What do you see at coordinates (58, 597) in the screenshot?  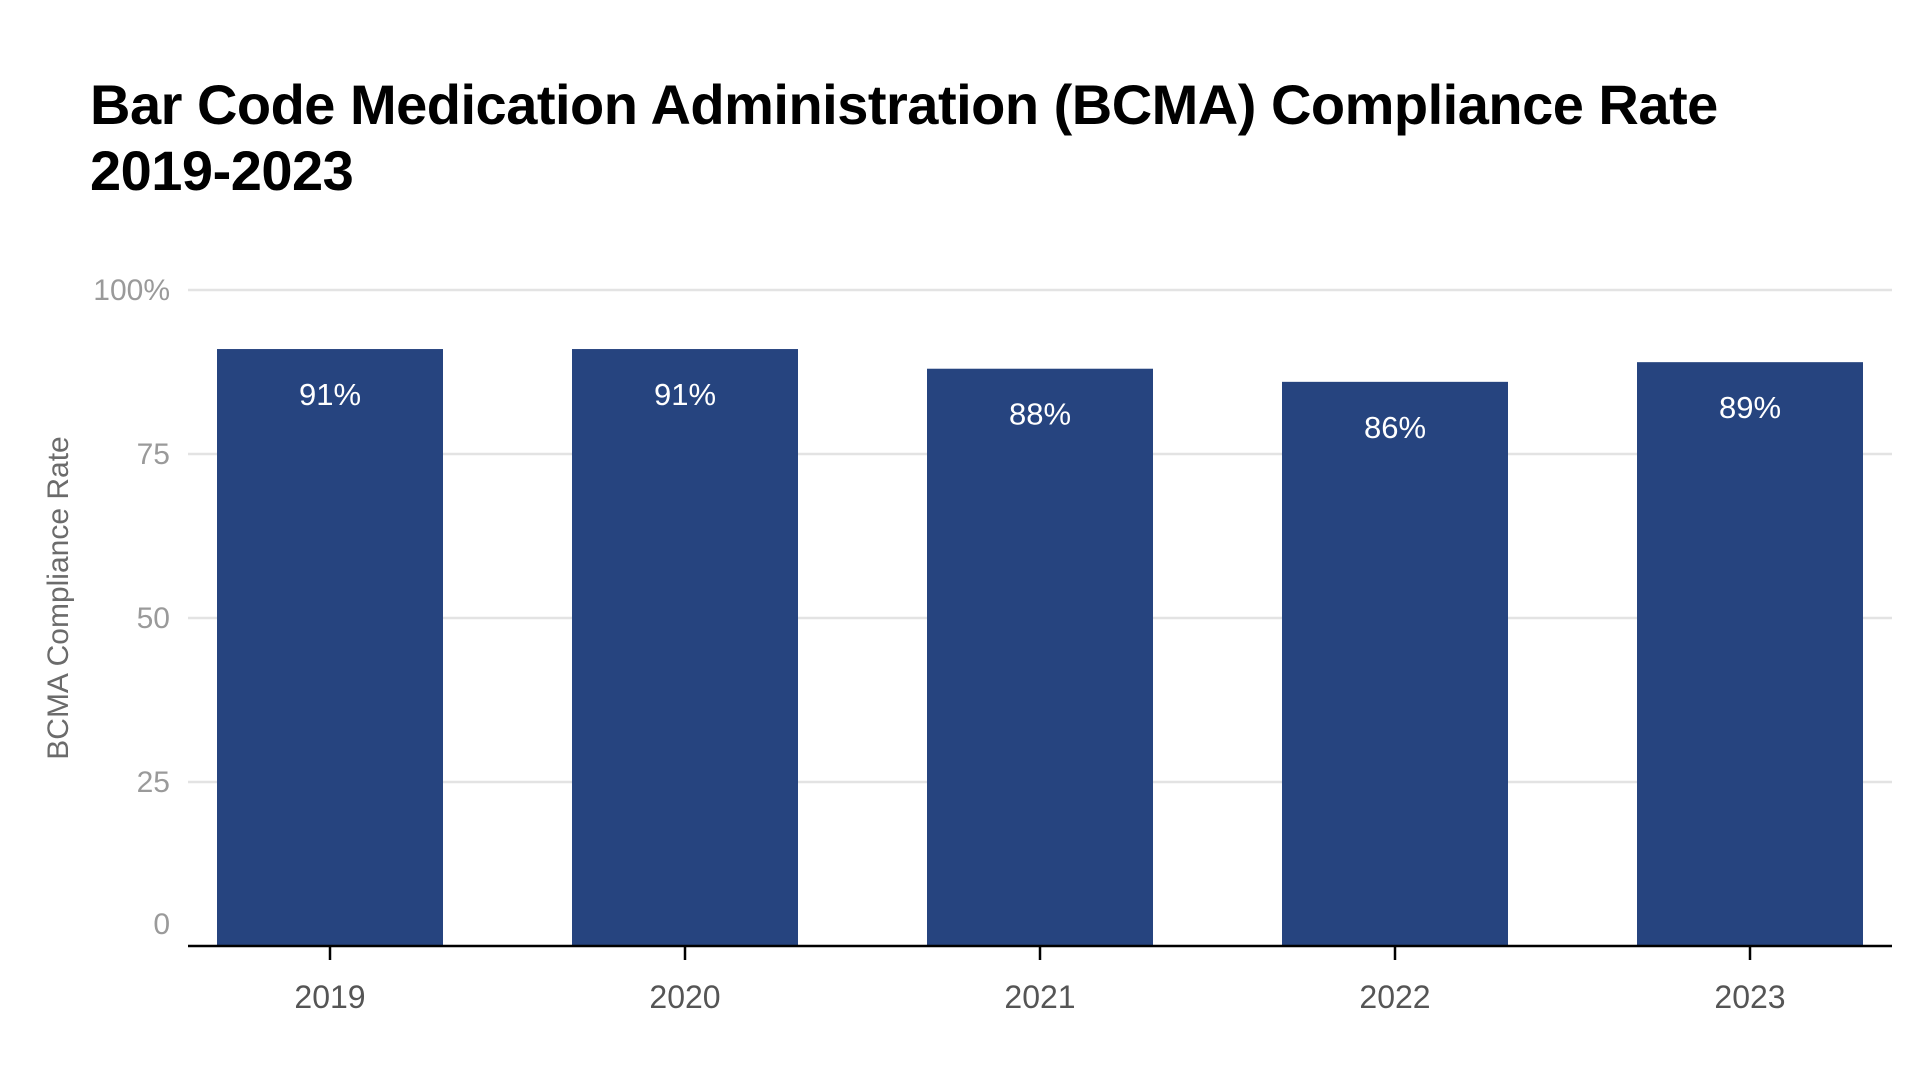 I see `y-axis-title: BCMA Compliance Rate` at bounding box center [58, 597].